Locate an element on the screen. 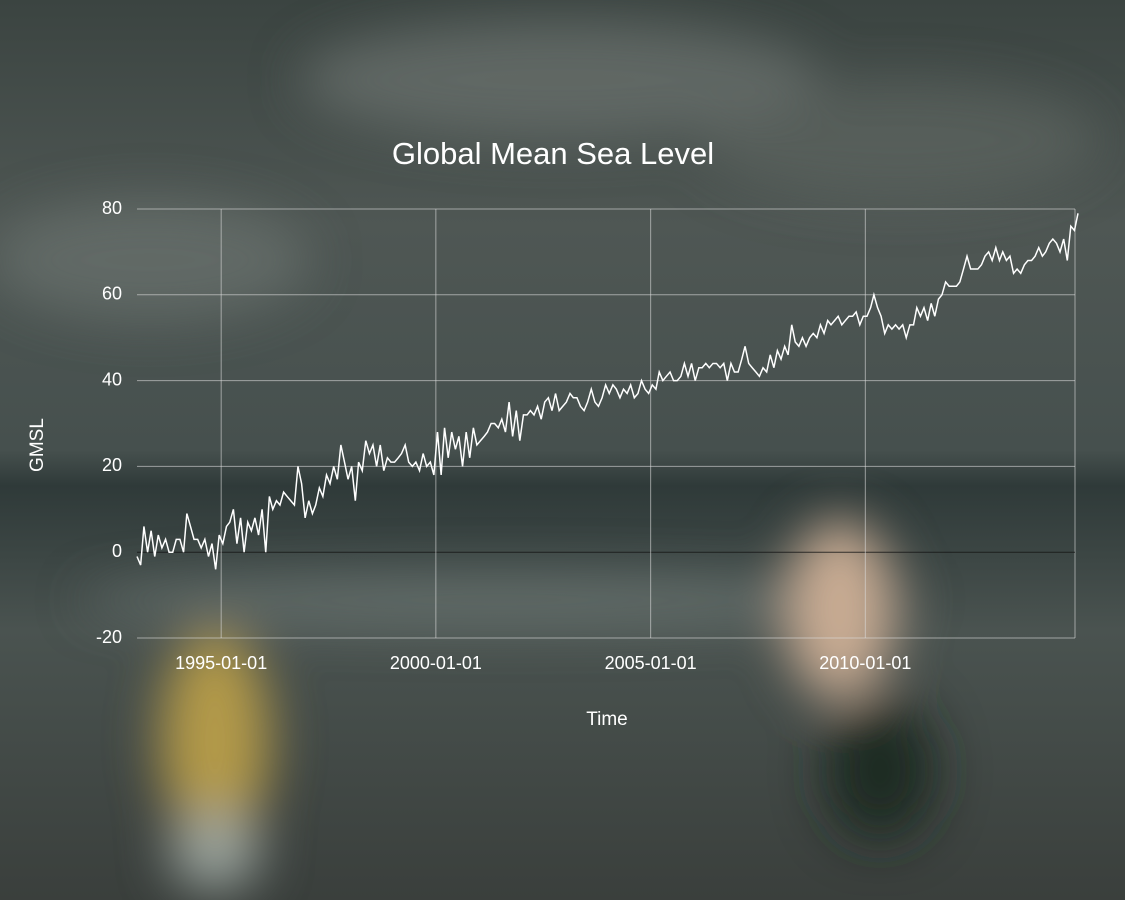 This screenshot has height=900, width=1125. x-tick-label: 2000-01-01 is located at coordinates (436, 663).